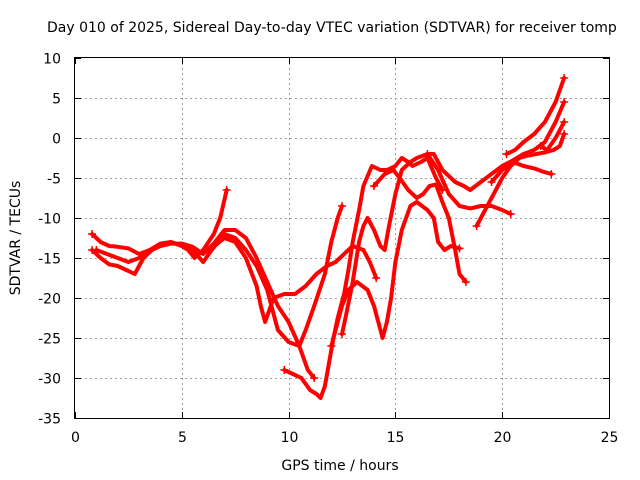  Describe the element at coordinates (182, 438) in the screenshot. I see `x-tick-label: 5` at that location.